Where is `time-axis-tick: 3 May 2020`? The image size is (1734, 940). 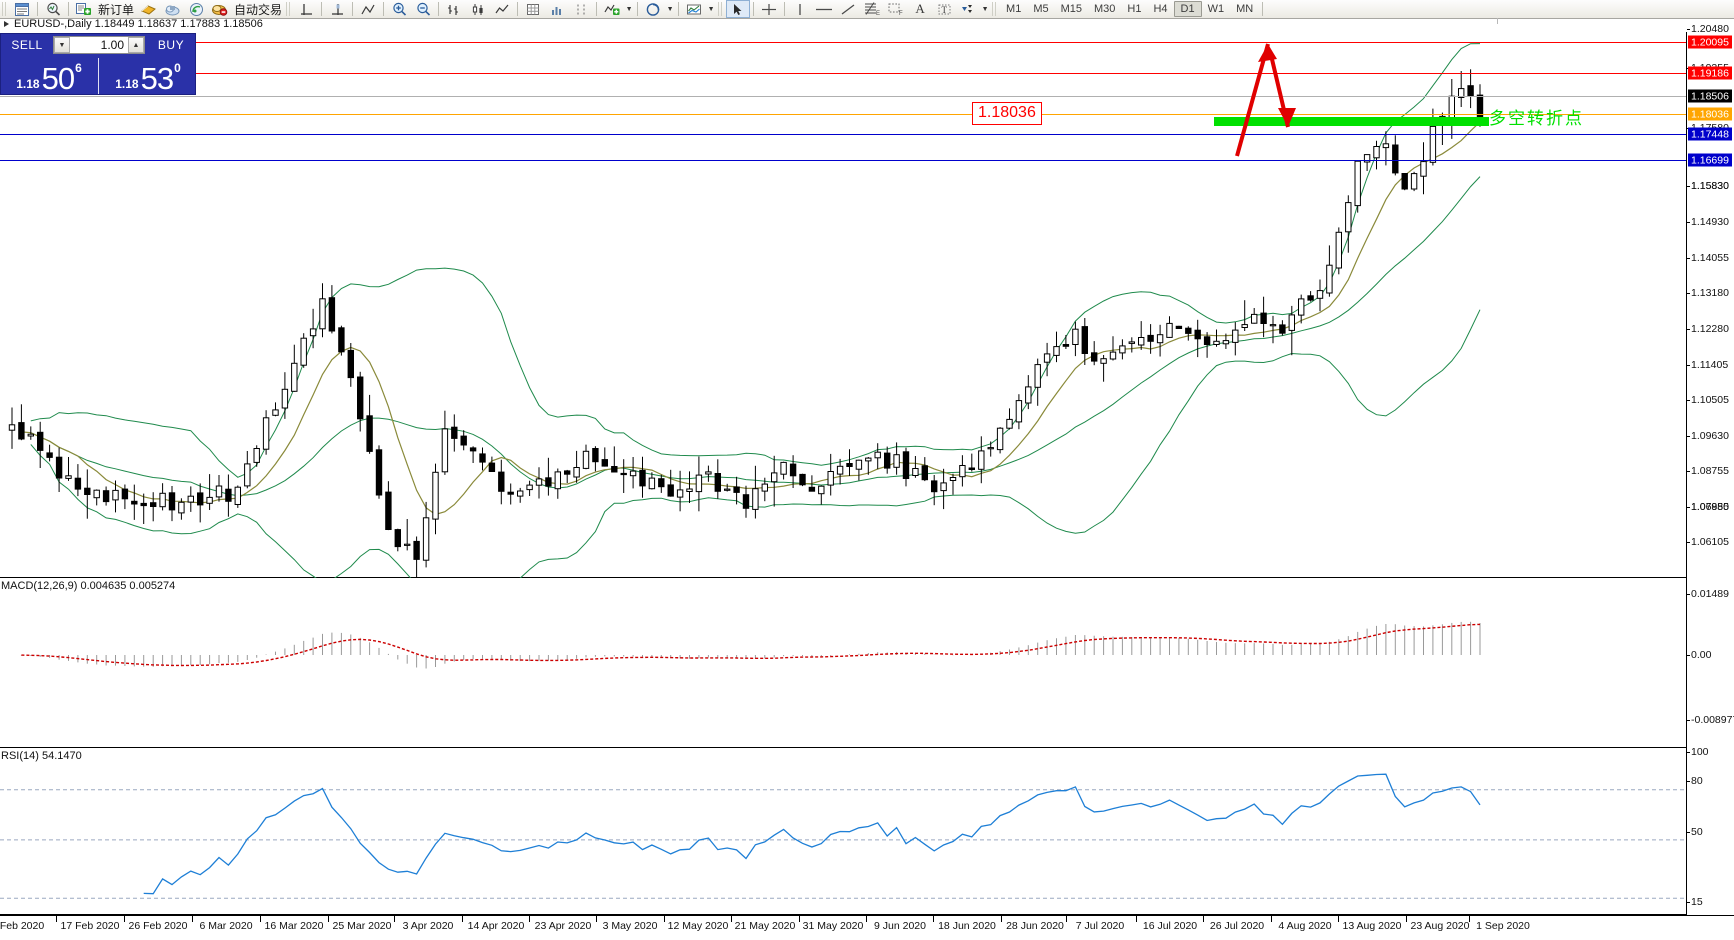 time-axis-tick: 3 May 2020 is located at coordinates (630, 926).